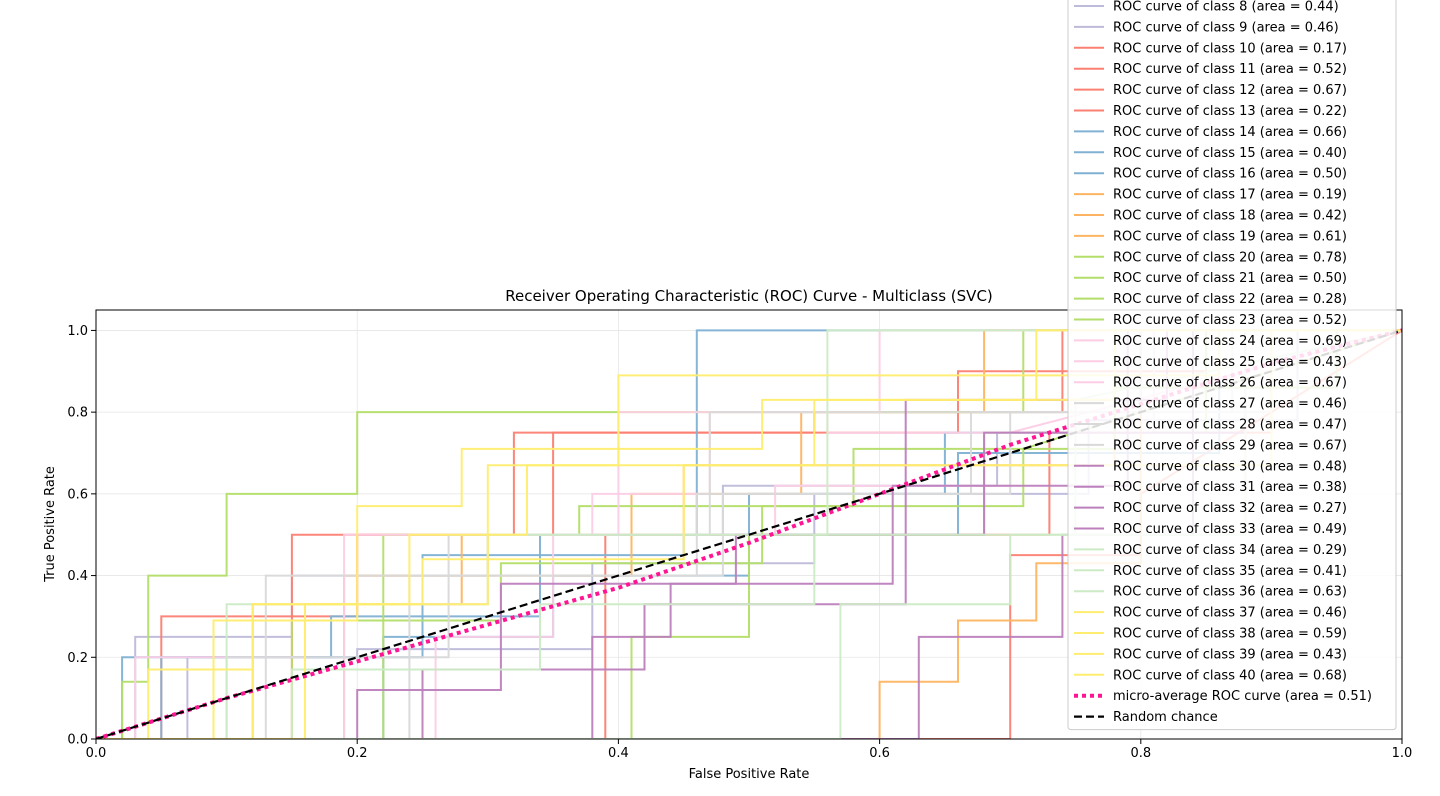 This screenshot has width=1440, height=796. What do you see at coordinates (1230, 383) in the screenshot?
I see `legend-entry: ROC curve of class 26 (area = 0.67)` at bounding box center [1230, 383].